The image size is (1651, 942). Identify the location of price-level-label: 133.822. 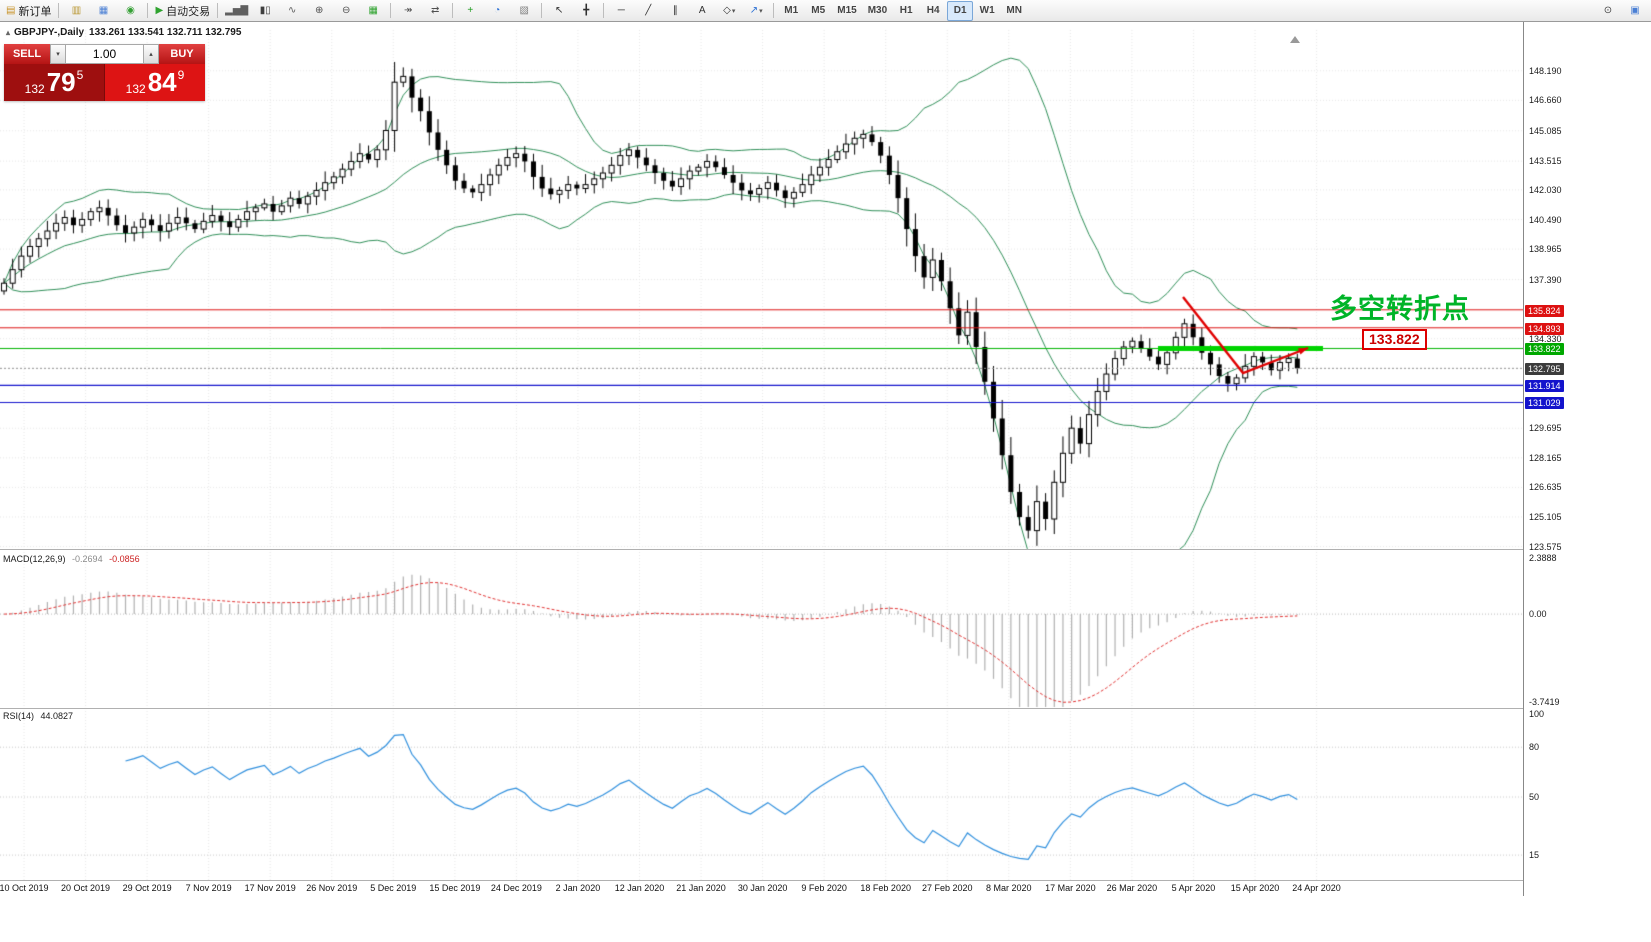
(1394, 339).